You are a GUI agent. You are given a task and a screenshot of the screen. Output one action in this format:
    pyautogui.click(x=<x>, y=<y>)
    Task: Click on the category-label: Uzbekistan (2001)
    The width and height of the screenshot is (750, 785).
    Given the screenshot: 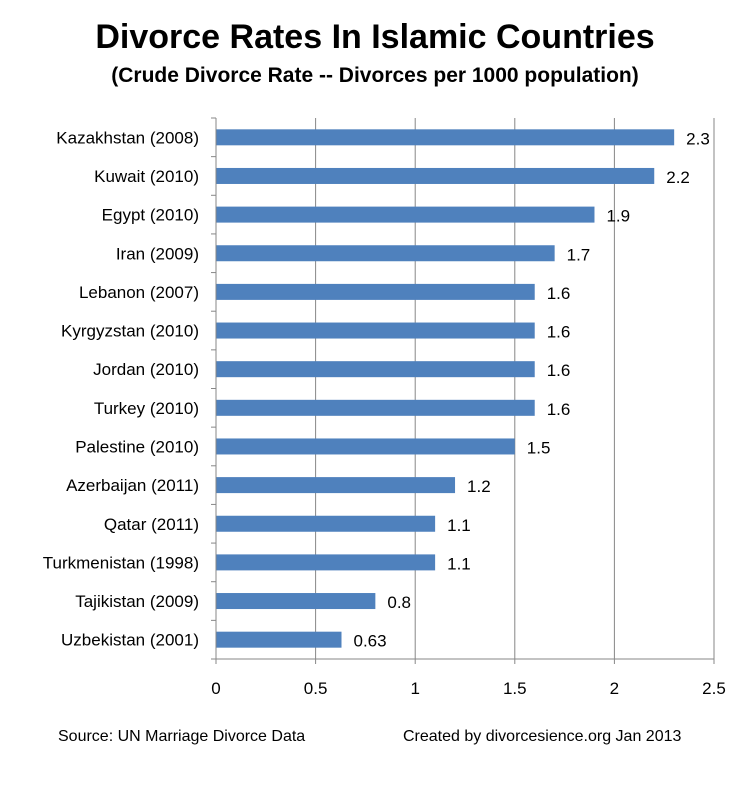 What is the action you would take?
    pyautogui.click(x=130, y=640)
    